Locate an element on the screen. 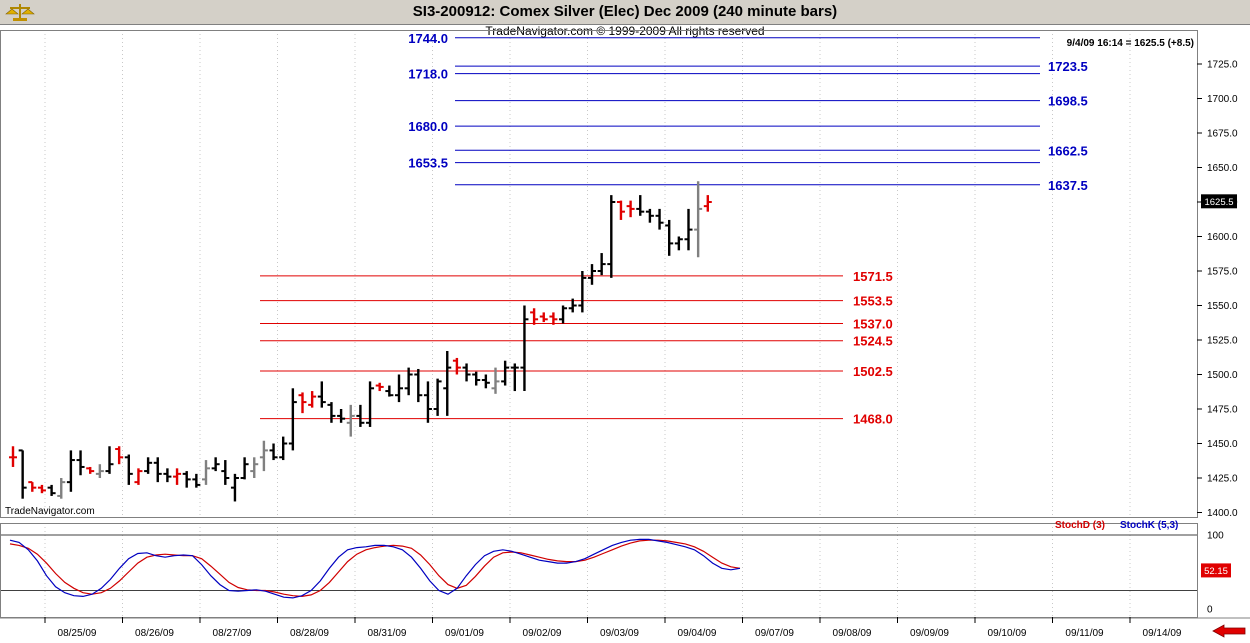 This screenshot has width=1250, height=643. stoch-k-line is located at coordinates (375, 568).